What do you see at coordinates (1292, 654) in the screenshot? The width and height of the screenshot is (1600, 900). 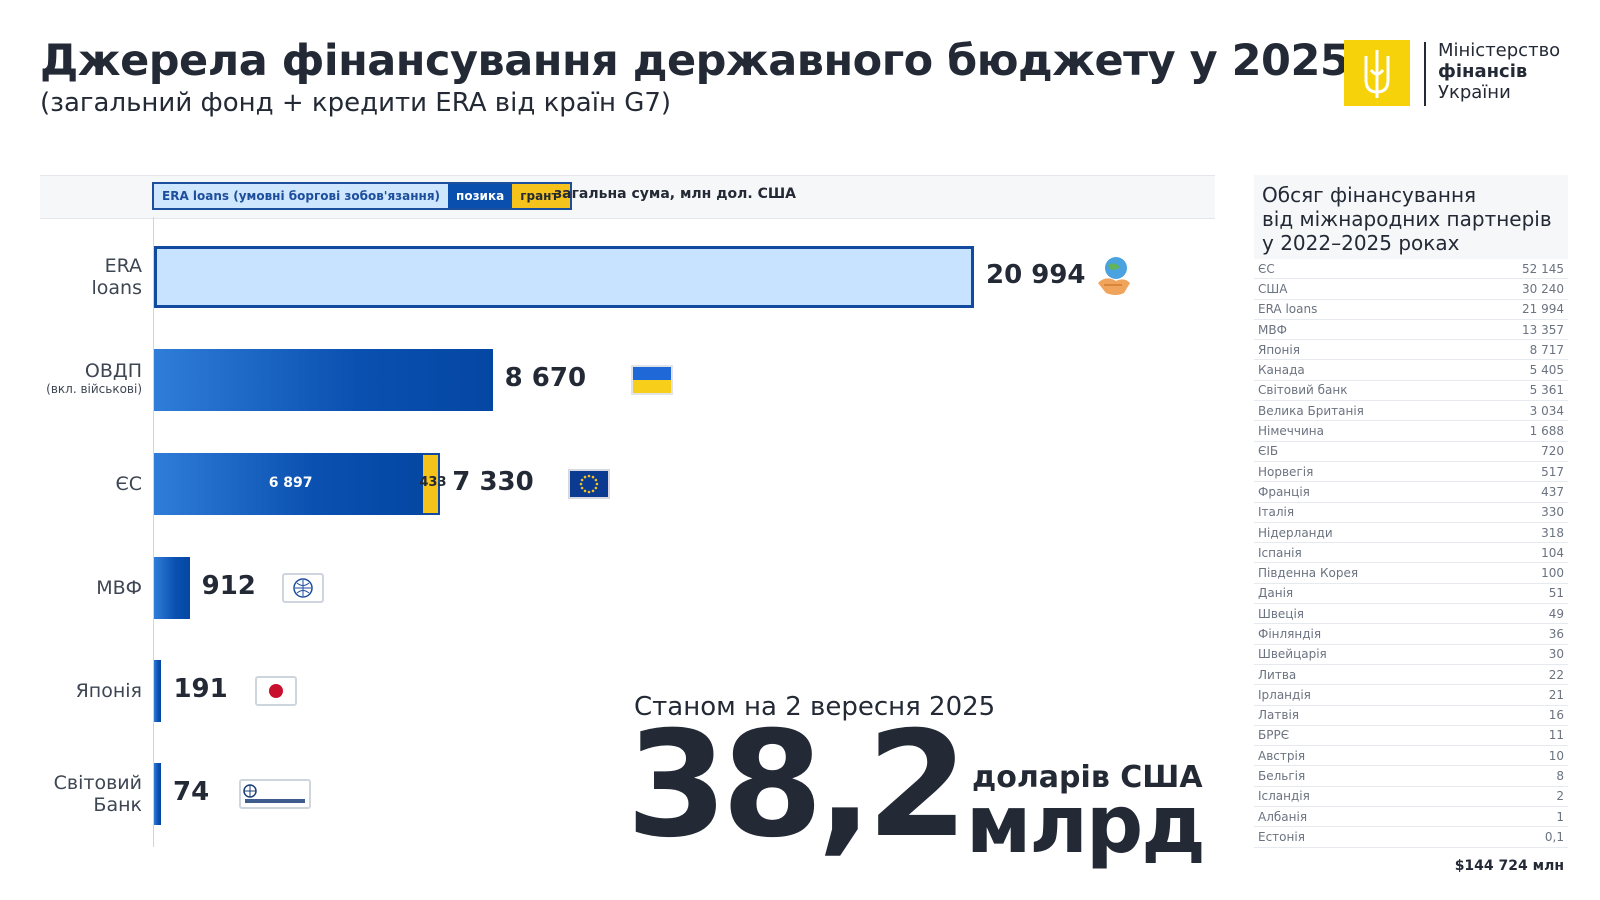 I see `partner-name: Швейцарія` at bounding box center [1292, 654].